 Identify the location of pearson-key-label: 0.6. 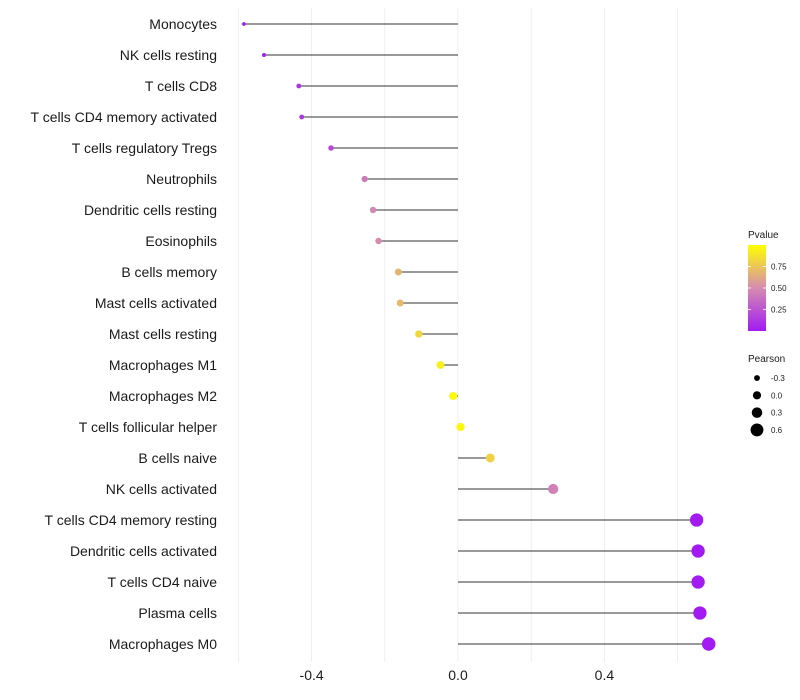
(777, 430).